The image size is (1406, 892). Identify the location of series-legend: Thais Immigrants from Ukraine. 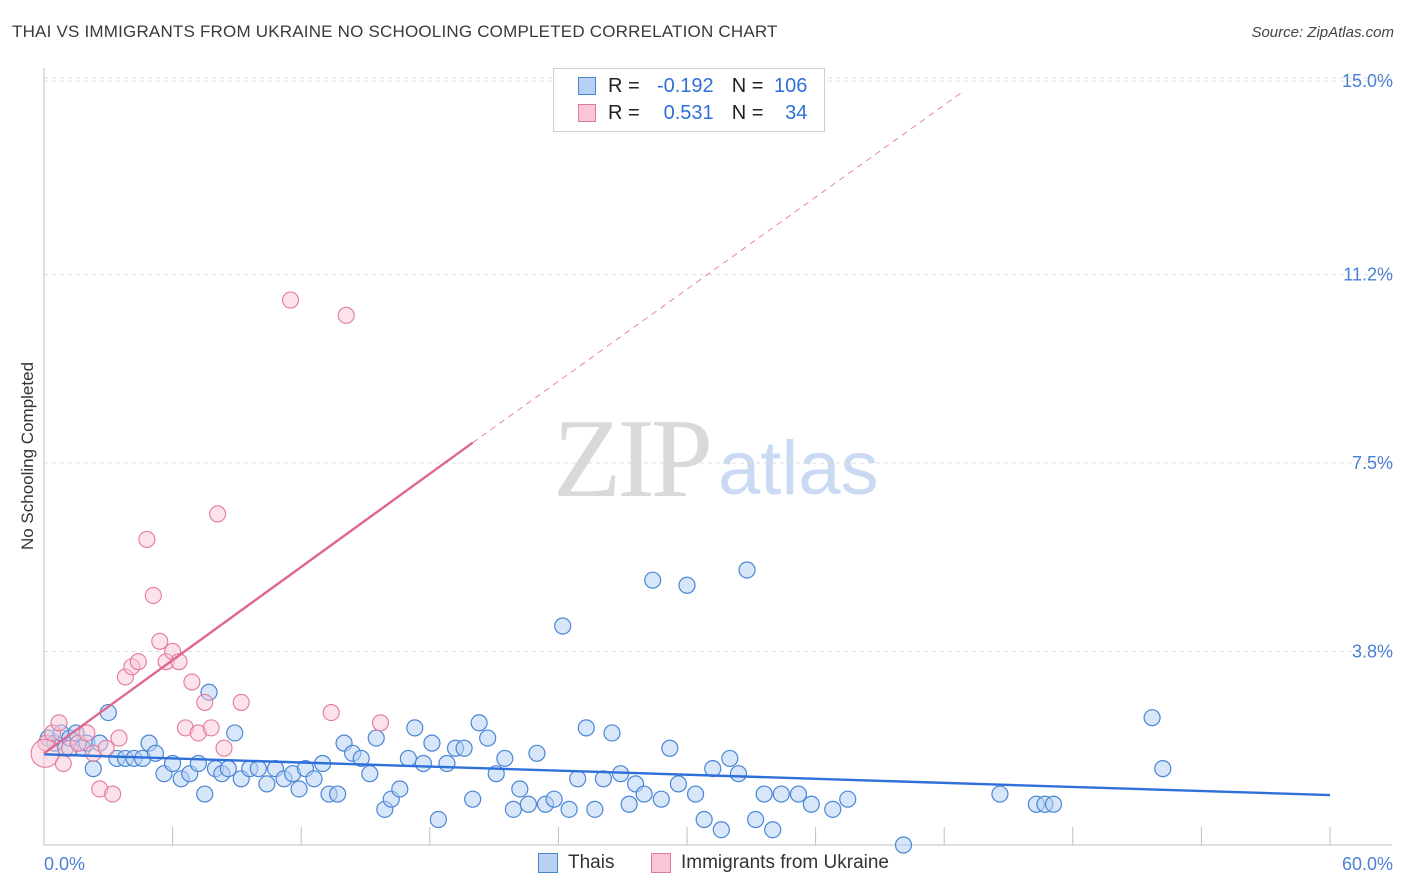
(703, 865).